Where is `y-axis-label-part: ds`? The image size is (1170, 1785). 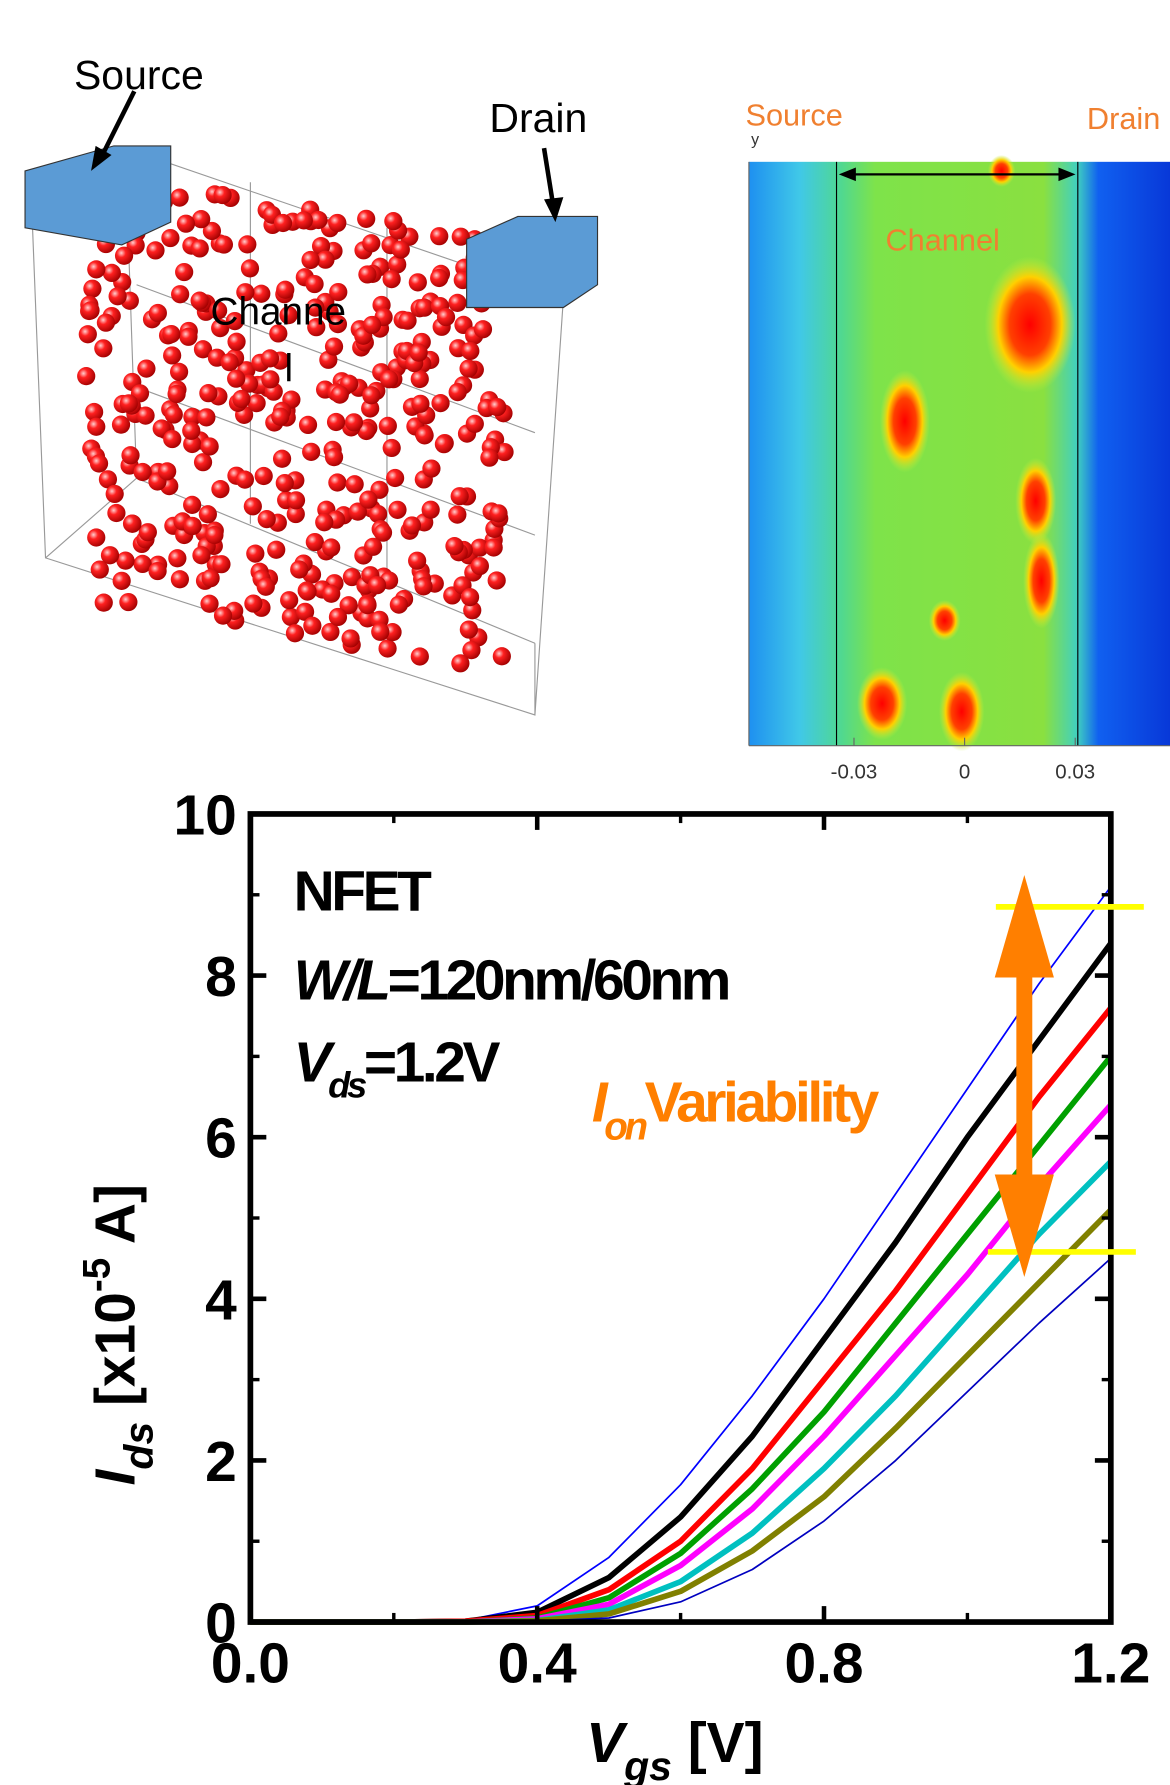 y-axis-label-part: ds is located at coordinates (139, 1446).